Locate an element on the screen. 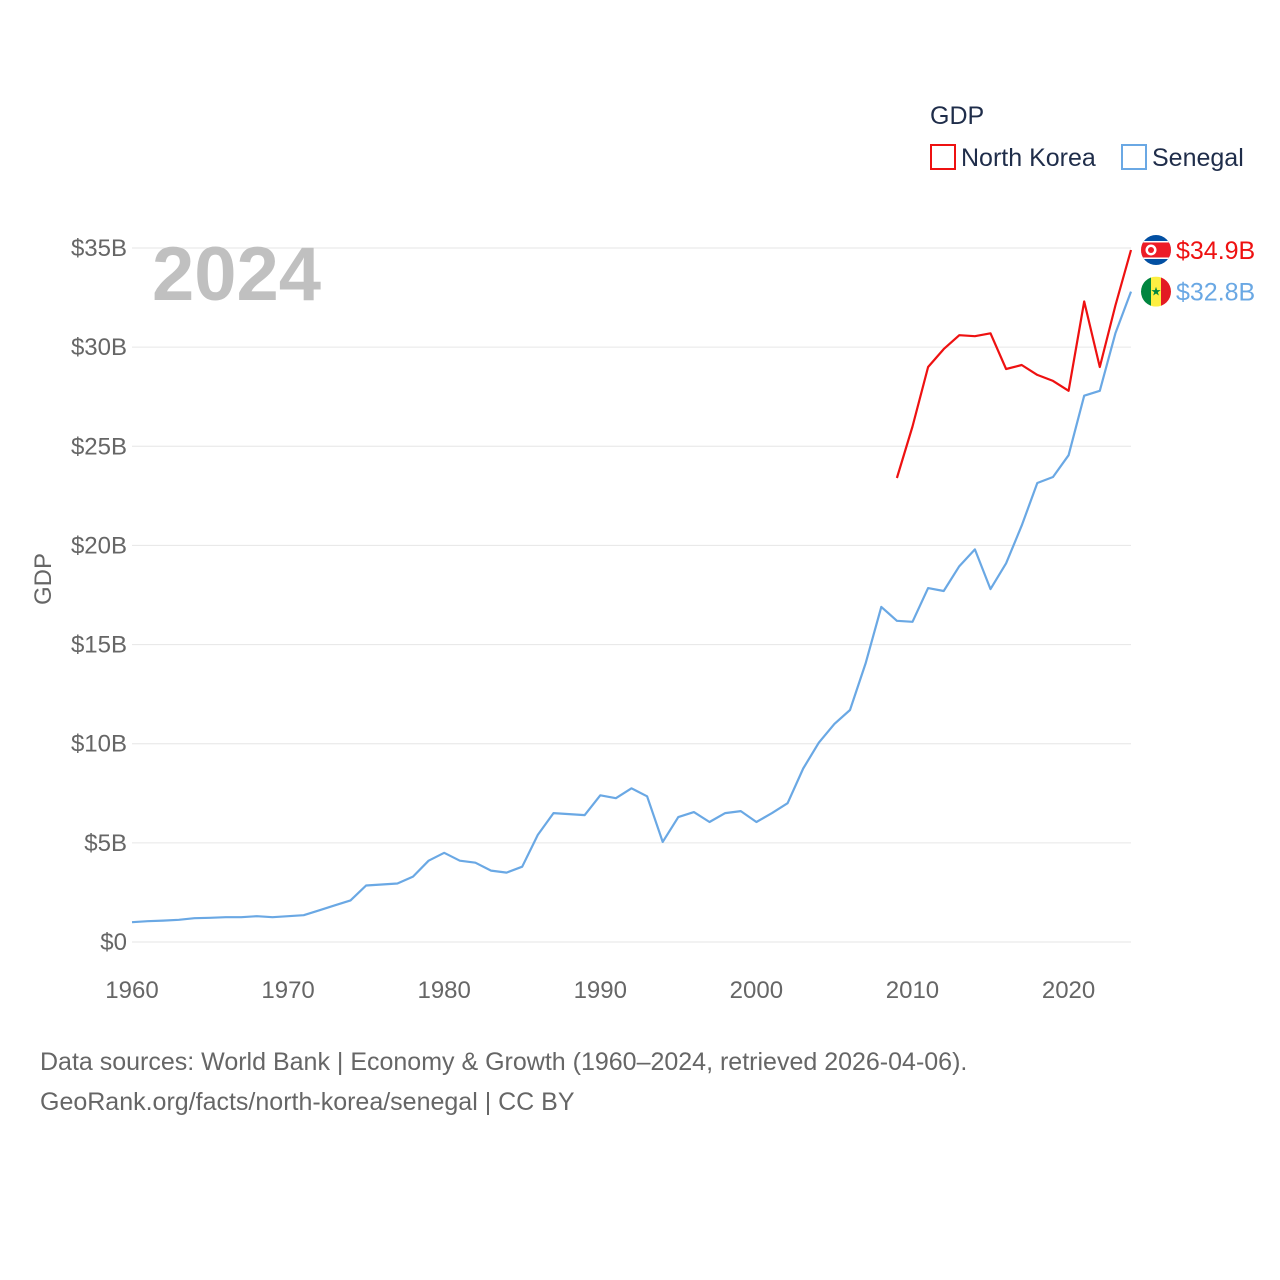 This screenshot has width=1280, height=1280. x-tick-label: 1960 is located at coordinates (131, 990).